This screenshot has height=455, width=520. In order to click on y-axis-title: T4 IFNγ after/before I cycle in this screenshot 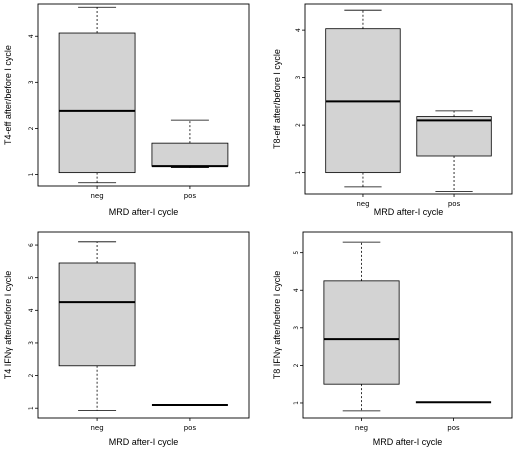, I will do `click(8, 325)`.